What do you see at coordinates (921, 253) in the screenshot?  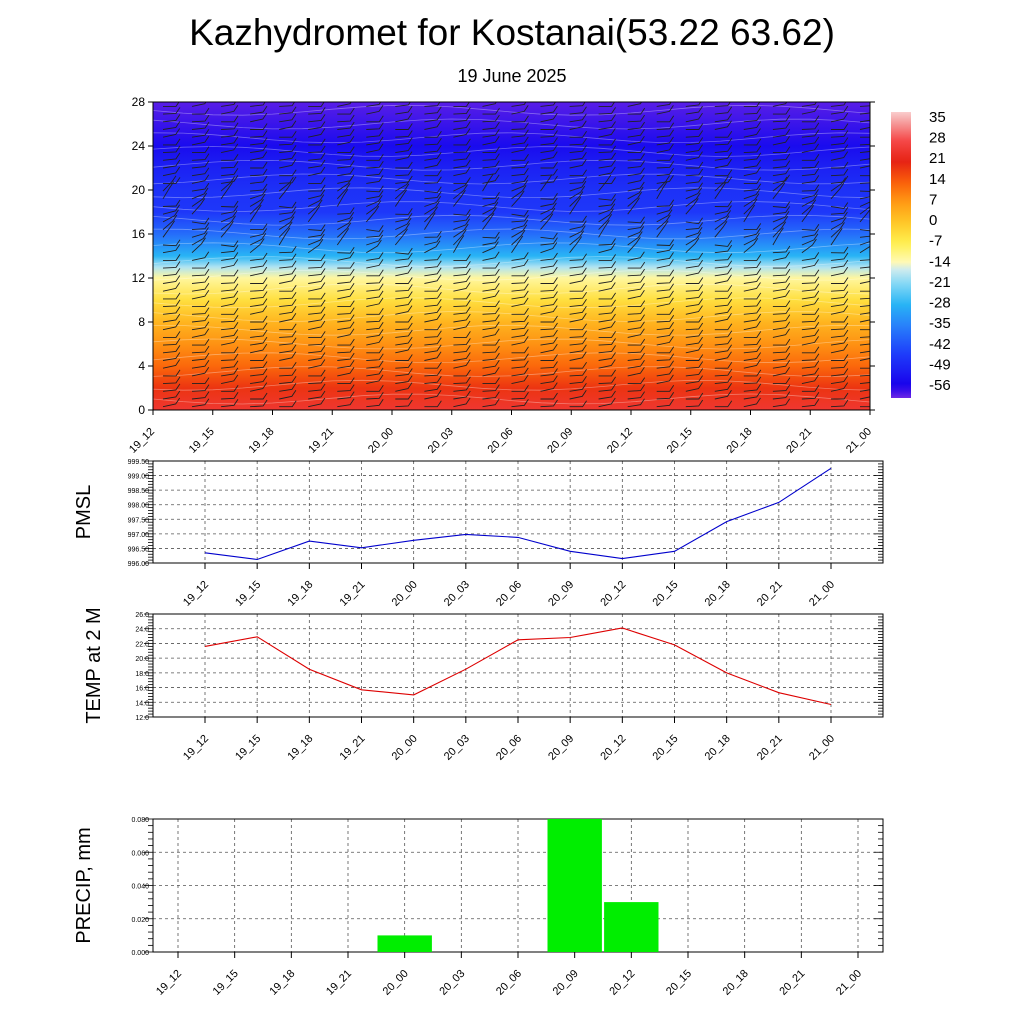 I see `colorbar: 35 28 21 14 7 0 -7 -14 -21 -28 -35 -42 -49 -56` at bounding box center [921, 253].